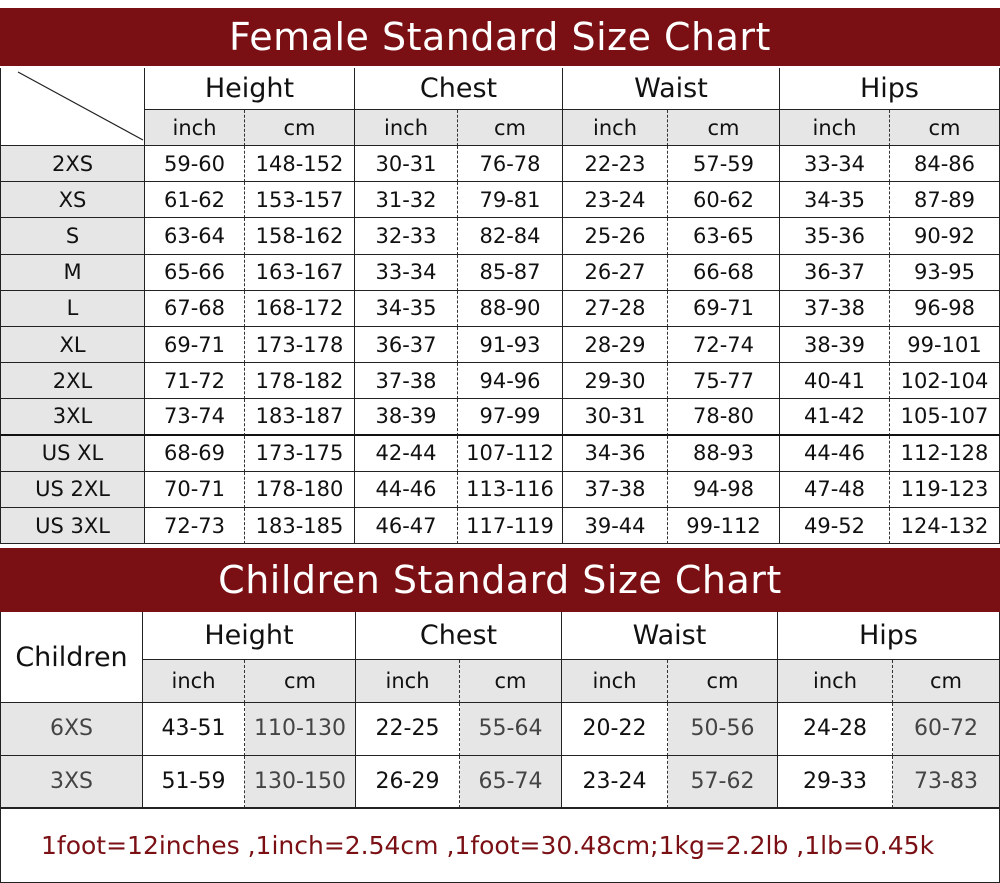  What do you see at coordinates (724, 236) in the screenshot?
I see `size-value: 63-65` at bounding box center [724, 236].